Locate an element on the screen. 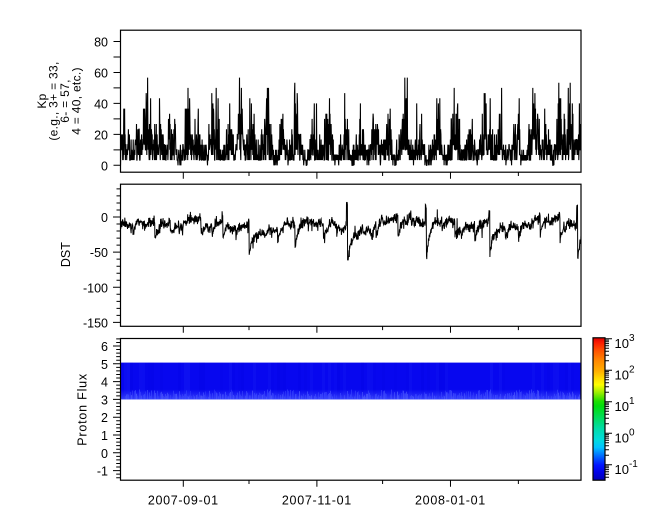 The height and width of the screenshot is (528, 665). svg-text: 6 is located at coordinates (104, 347).